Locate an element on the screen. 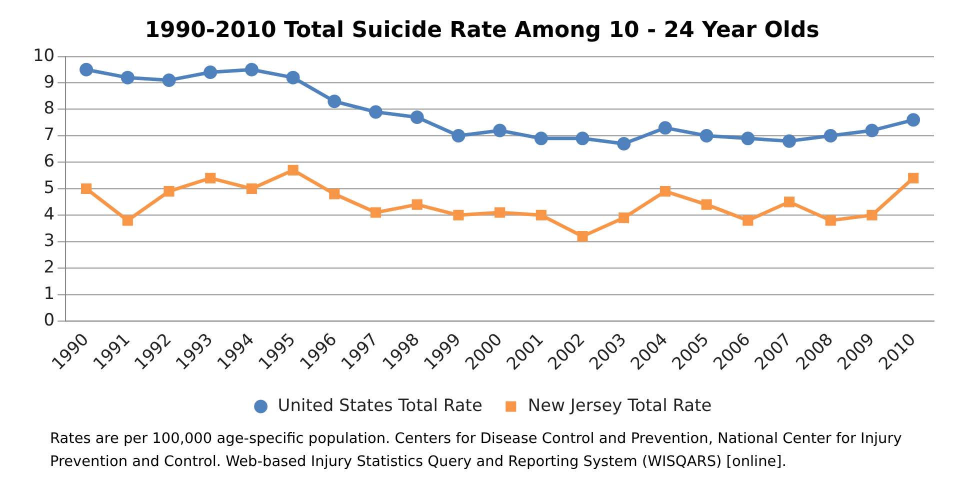 This screenshot has height=484, width=954. y-tick-label: 4 is located at coordinates (49, 214).